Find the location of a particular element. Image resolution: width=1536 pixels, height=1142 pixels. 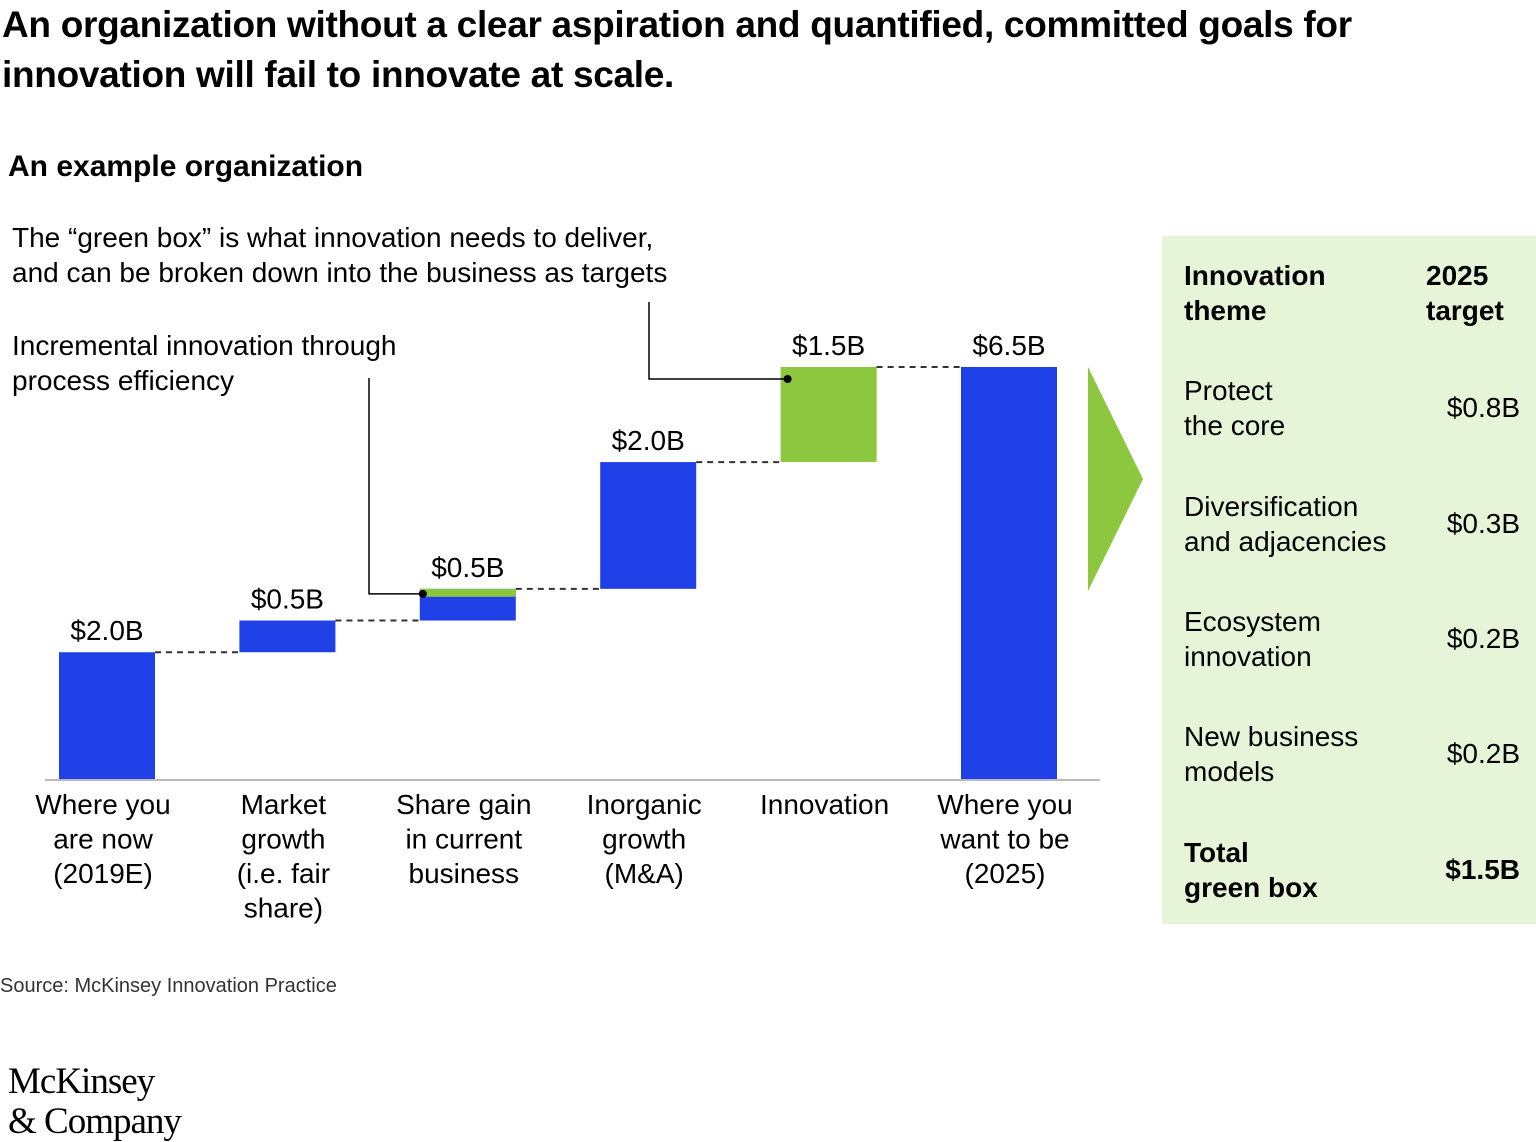

chart-subtitle: An example organization is located at coordinates (186, 166).